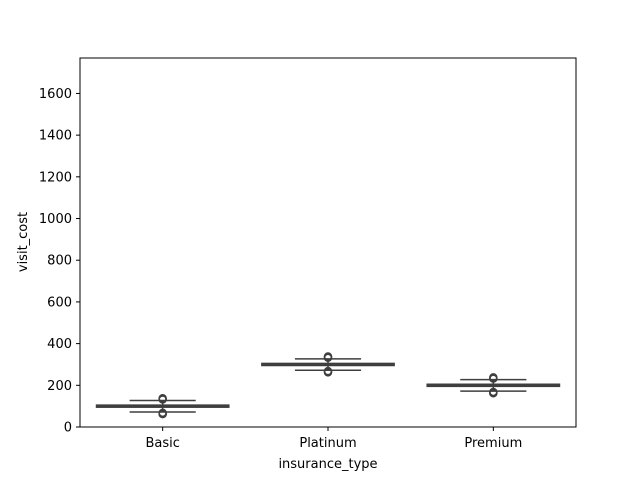  Describe the element at coordinates (59, 261) in the screenshot. I see `y-tick-label: 800` at that location.